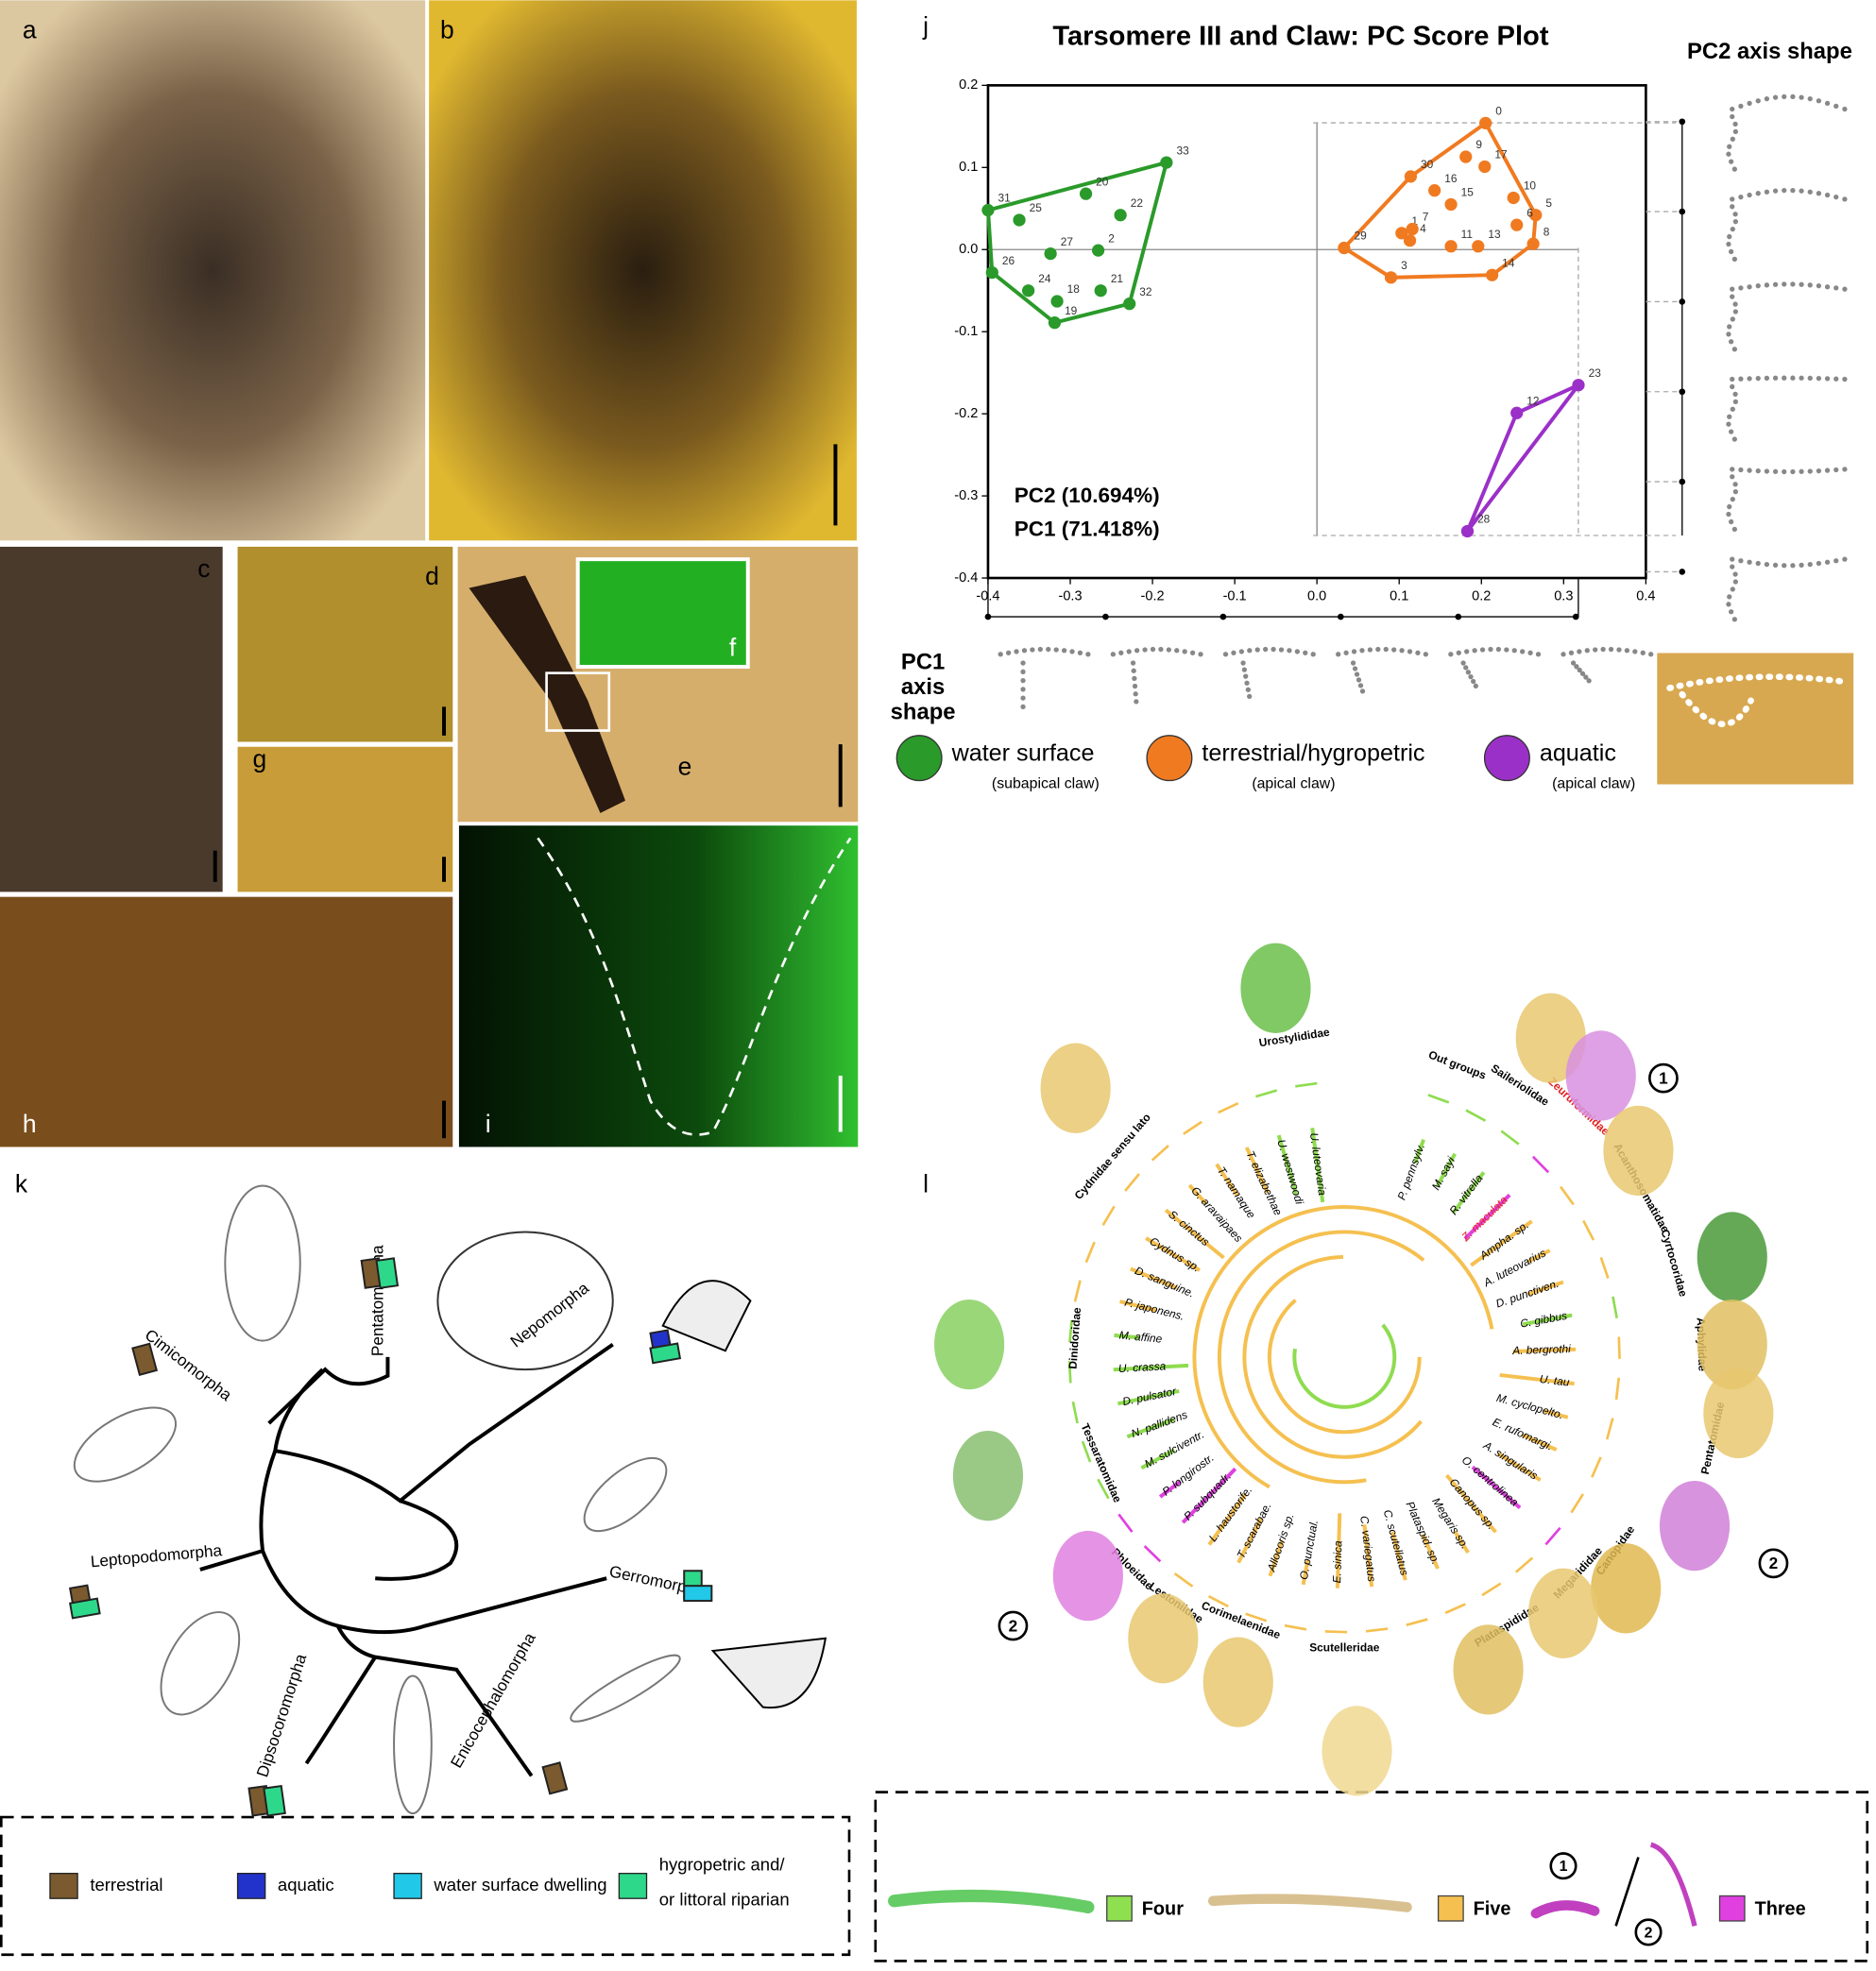 This screenshot has width=1876, height=1971. What do you see at coordinates (126, 1885) in the screenshot?
I see `legend-label: terrestrial` at bounding box center [126, 1885].